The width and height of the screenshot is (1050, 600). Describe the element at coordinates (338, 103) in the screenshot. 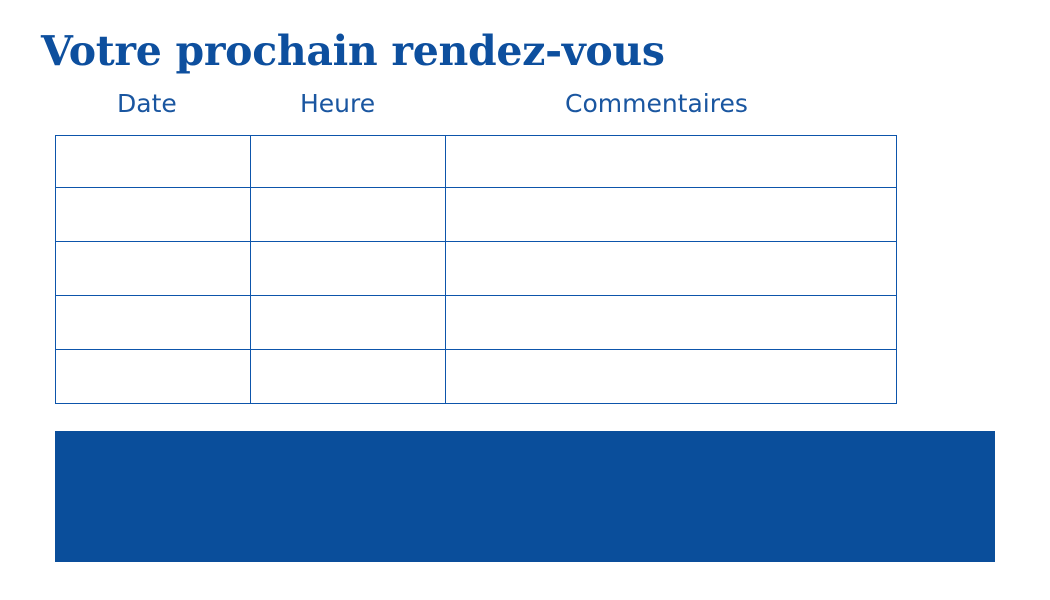

I see `column-caption-heure: Heure` at that location.